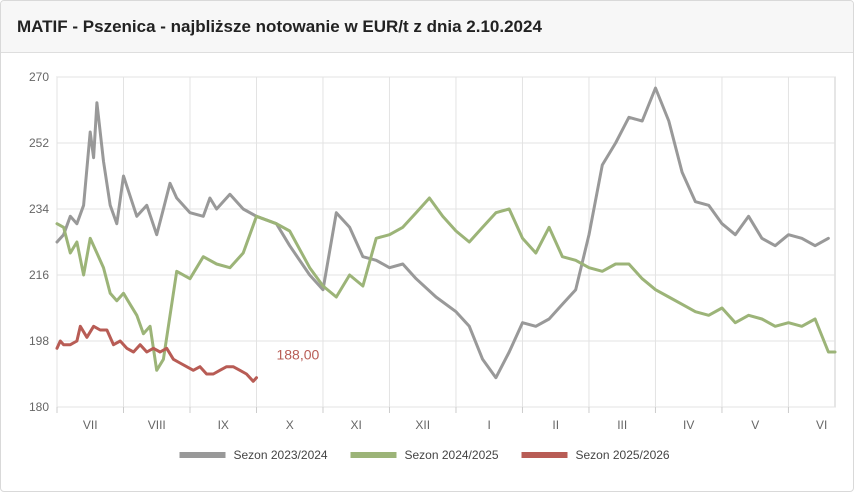 Image resolution: width=854 pixels, height=492 pixels. I want to click on last-value-annotation: 188,00, so click(297, 355).